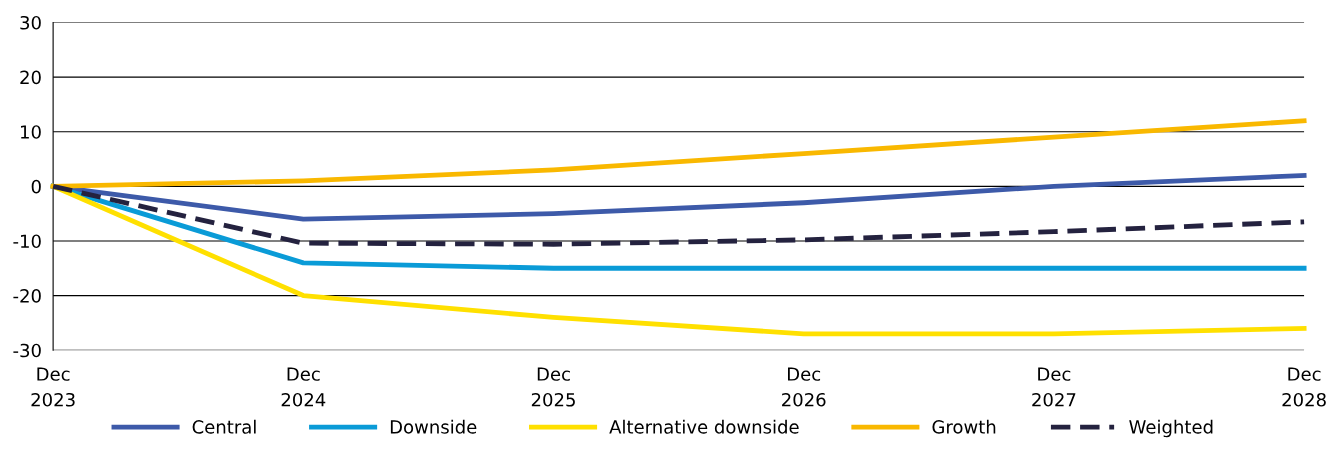  I want to click on y-tick-label: 30, so click(30, 22).